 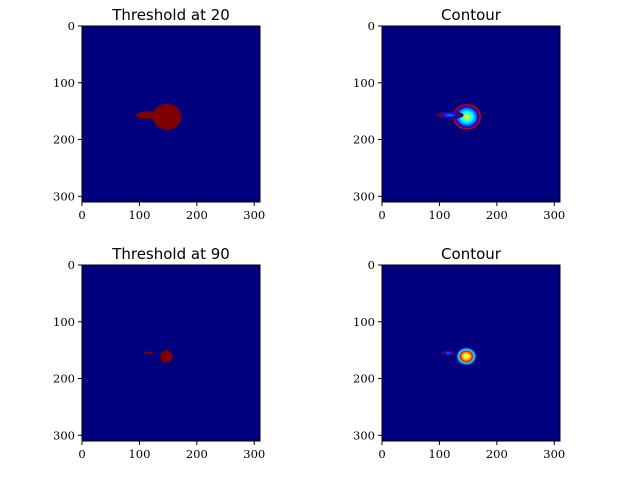 I want to click on panel-title: Threshold at 90, so click(x=170, y=254).